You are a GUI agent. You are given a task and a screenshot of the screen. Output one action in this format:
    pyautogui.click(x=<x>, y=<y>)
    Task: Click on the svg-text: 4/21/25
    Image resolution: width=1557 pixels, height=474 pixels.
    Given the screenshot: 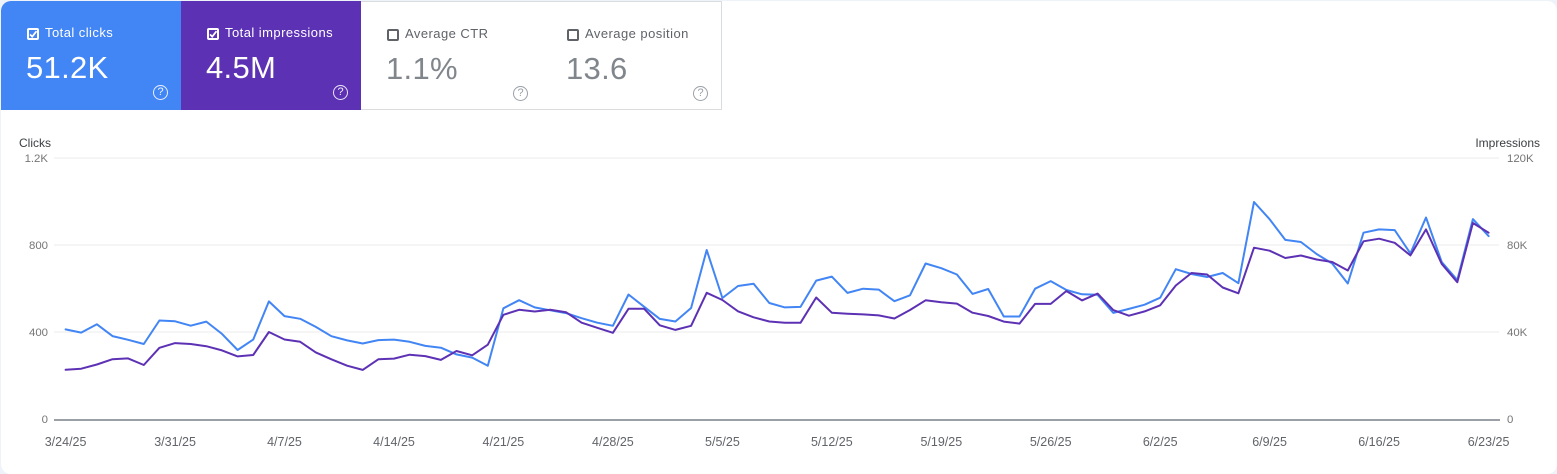 What is the action you would take?
    pyautogui.click(x=504, y=442)
    